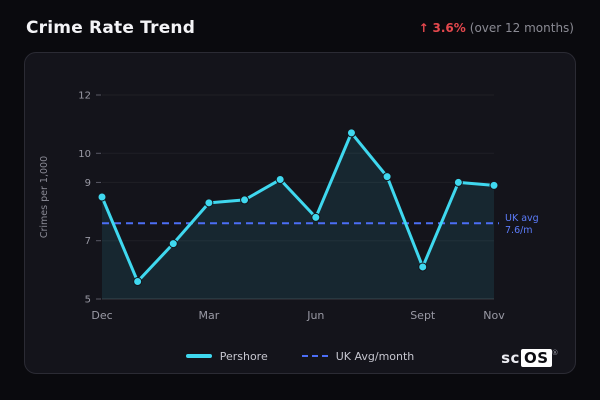 This screenshot has width=600, height=400. I want to click on chart-legend: Pershore UK Avg/month sc OS ®, so click(300, 356).